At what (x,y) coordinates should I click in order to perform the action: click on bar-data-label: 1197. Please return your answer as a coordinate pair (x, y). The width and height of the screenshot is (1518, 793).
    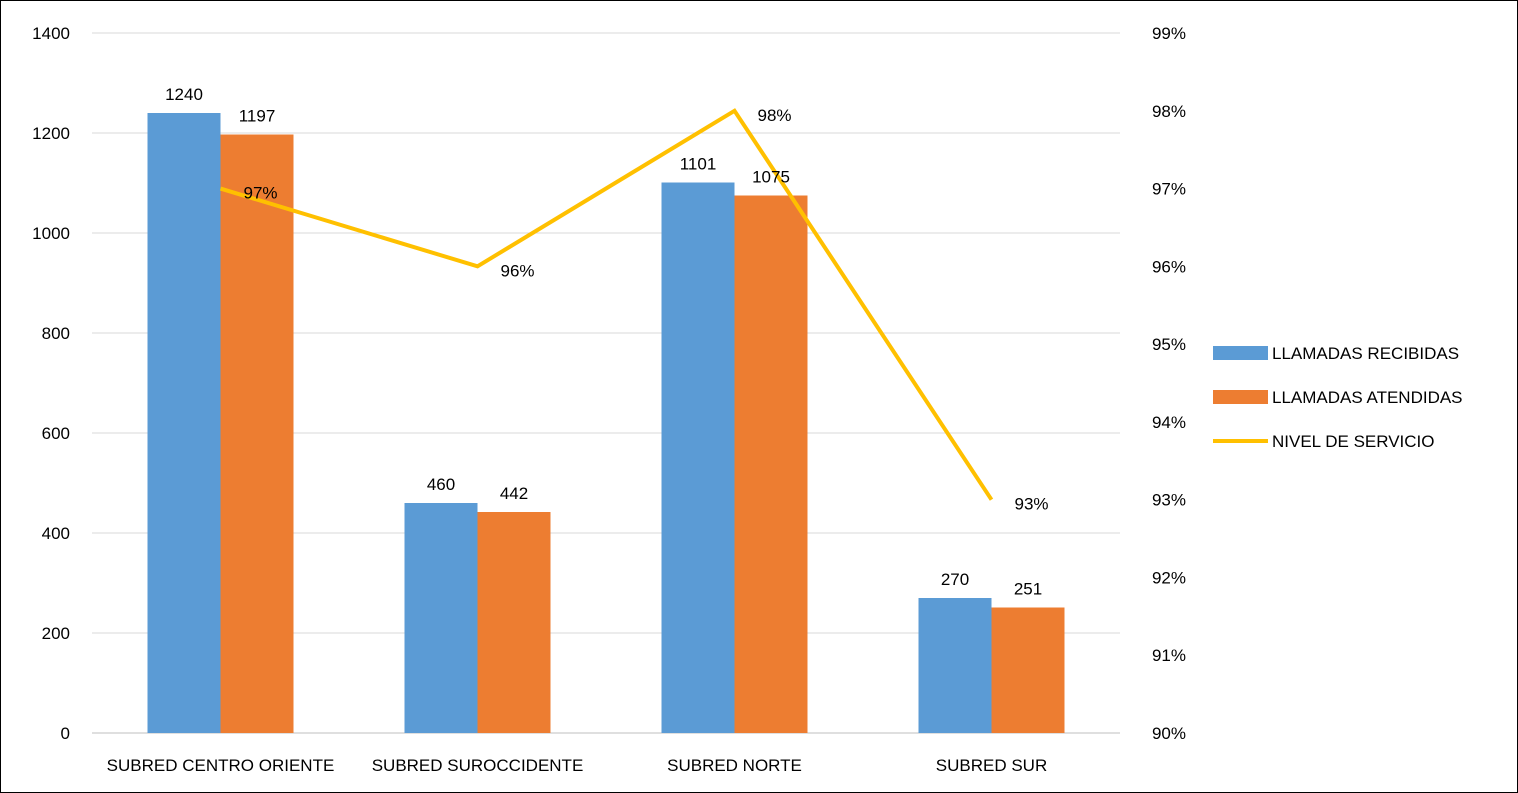
    Looking at the image, I should click on (257, 116).